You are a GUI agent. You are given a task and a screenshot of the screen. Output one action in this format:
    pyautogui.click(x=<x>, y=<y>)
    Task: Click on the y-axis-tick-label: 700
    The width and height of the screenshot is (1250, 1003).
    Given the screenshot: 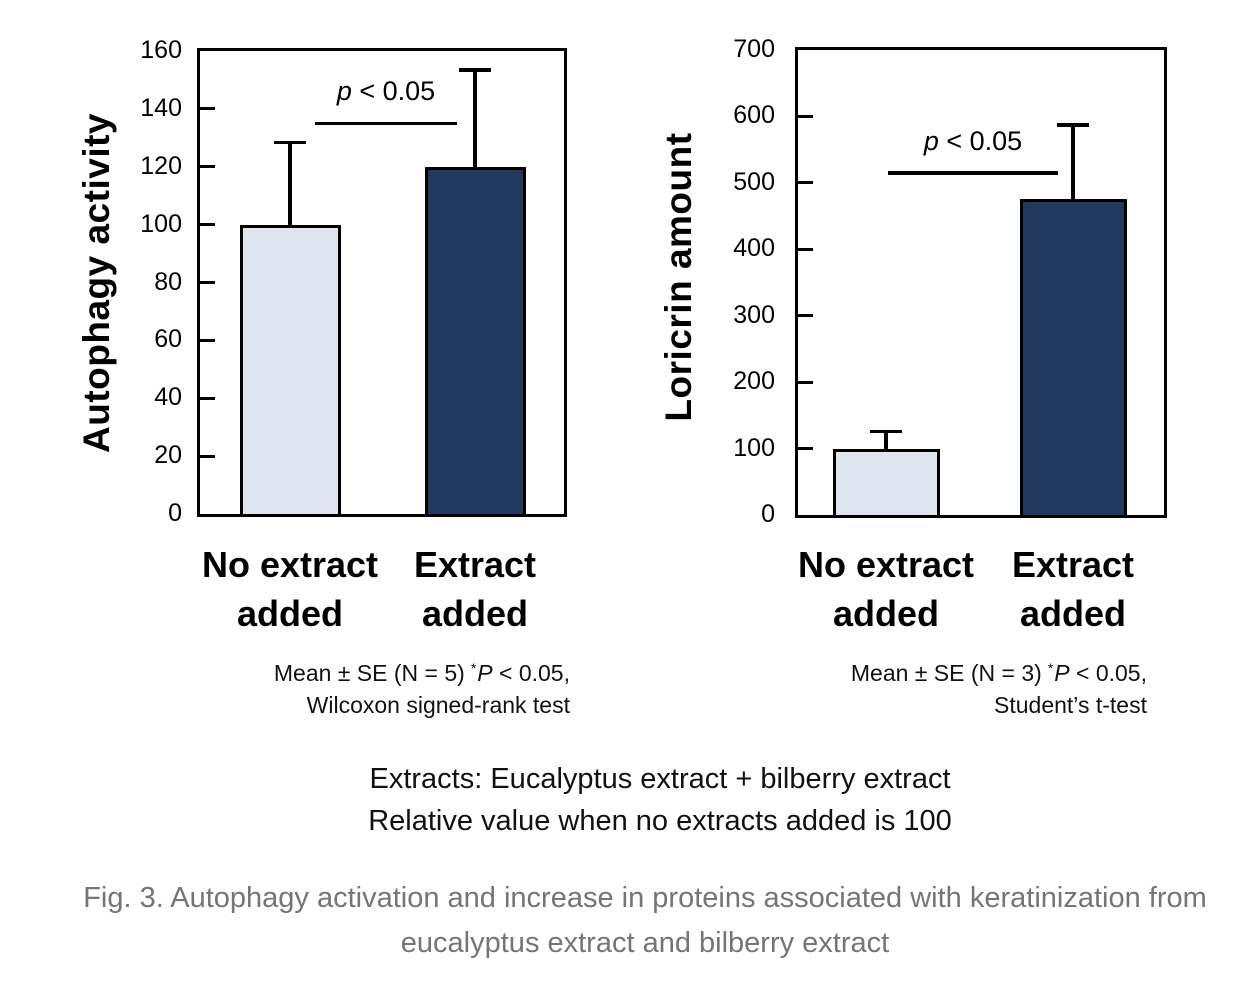 What is the action you would take?
    pyautogui.click(x=754, y=49)
    